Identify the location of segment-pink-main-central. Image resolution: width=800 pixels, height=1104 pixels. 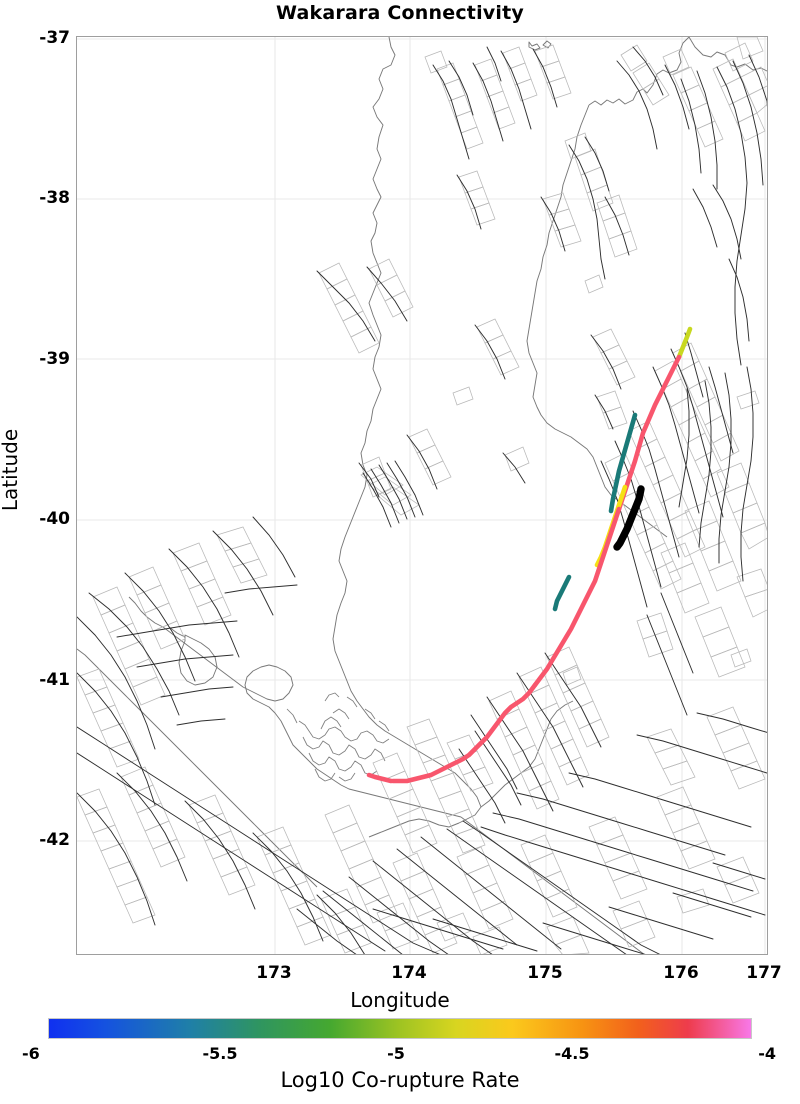
(577, 597).